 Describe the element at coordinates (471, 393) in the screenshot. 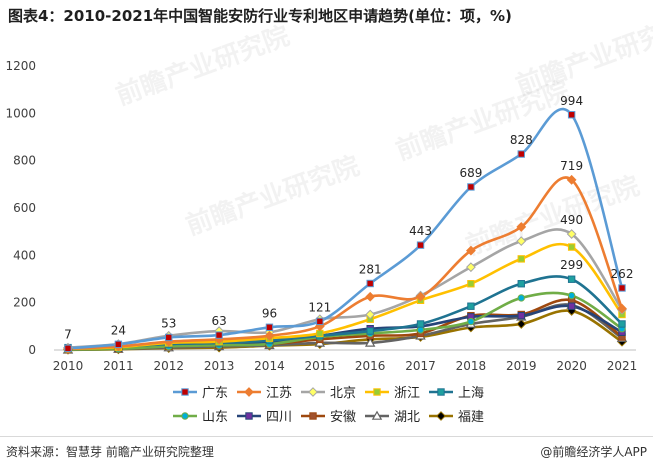

I see `legend-label: 上海` at that location.